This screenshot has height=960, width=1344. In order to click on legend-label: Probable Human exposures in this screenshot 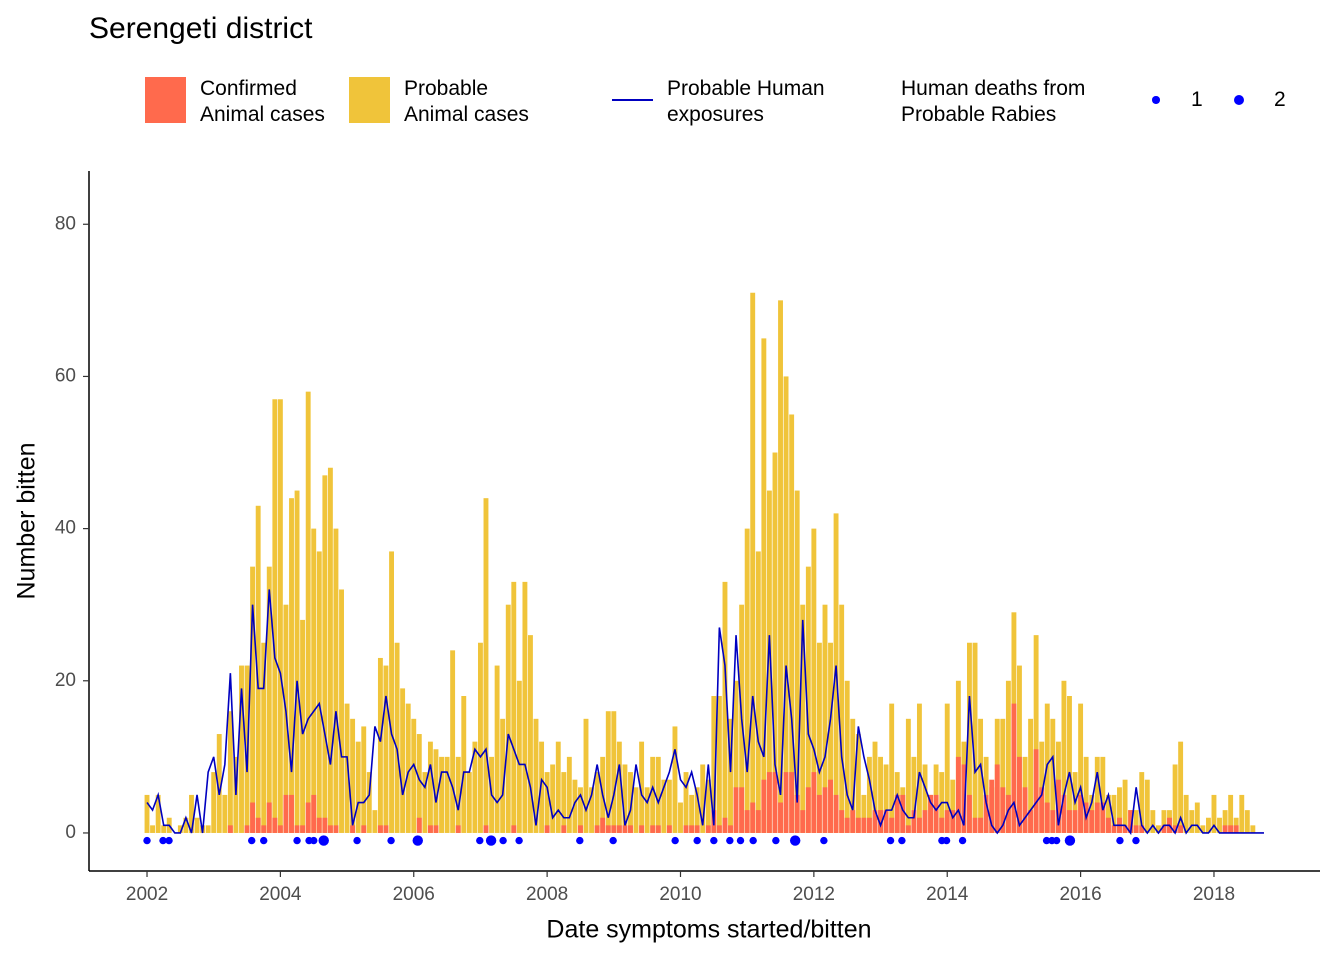, I will do `click(746, 101)`.